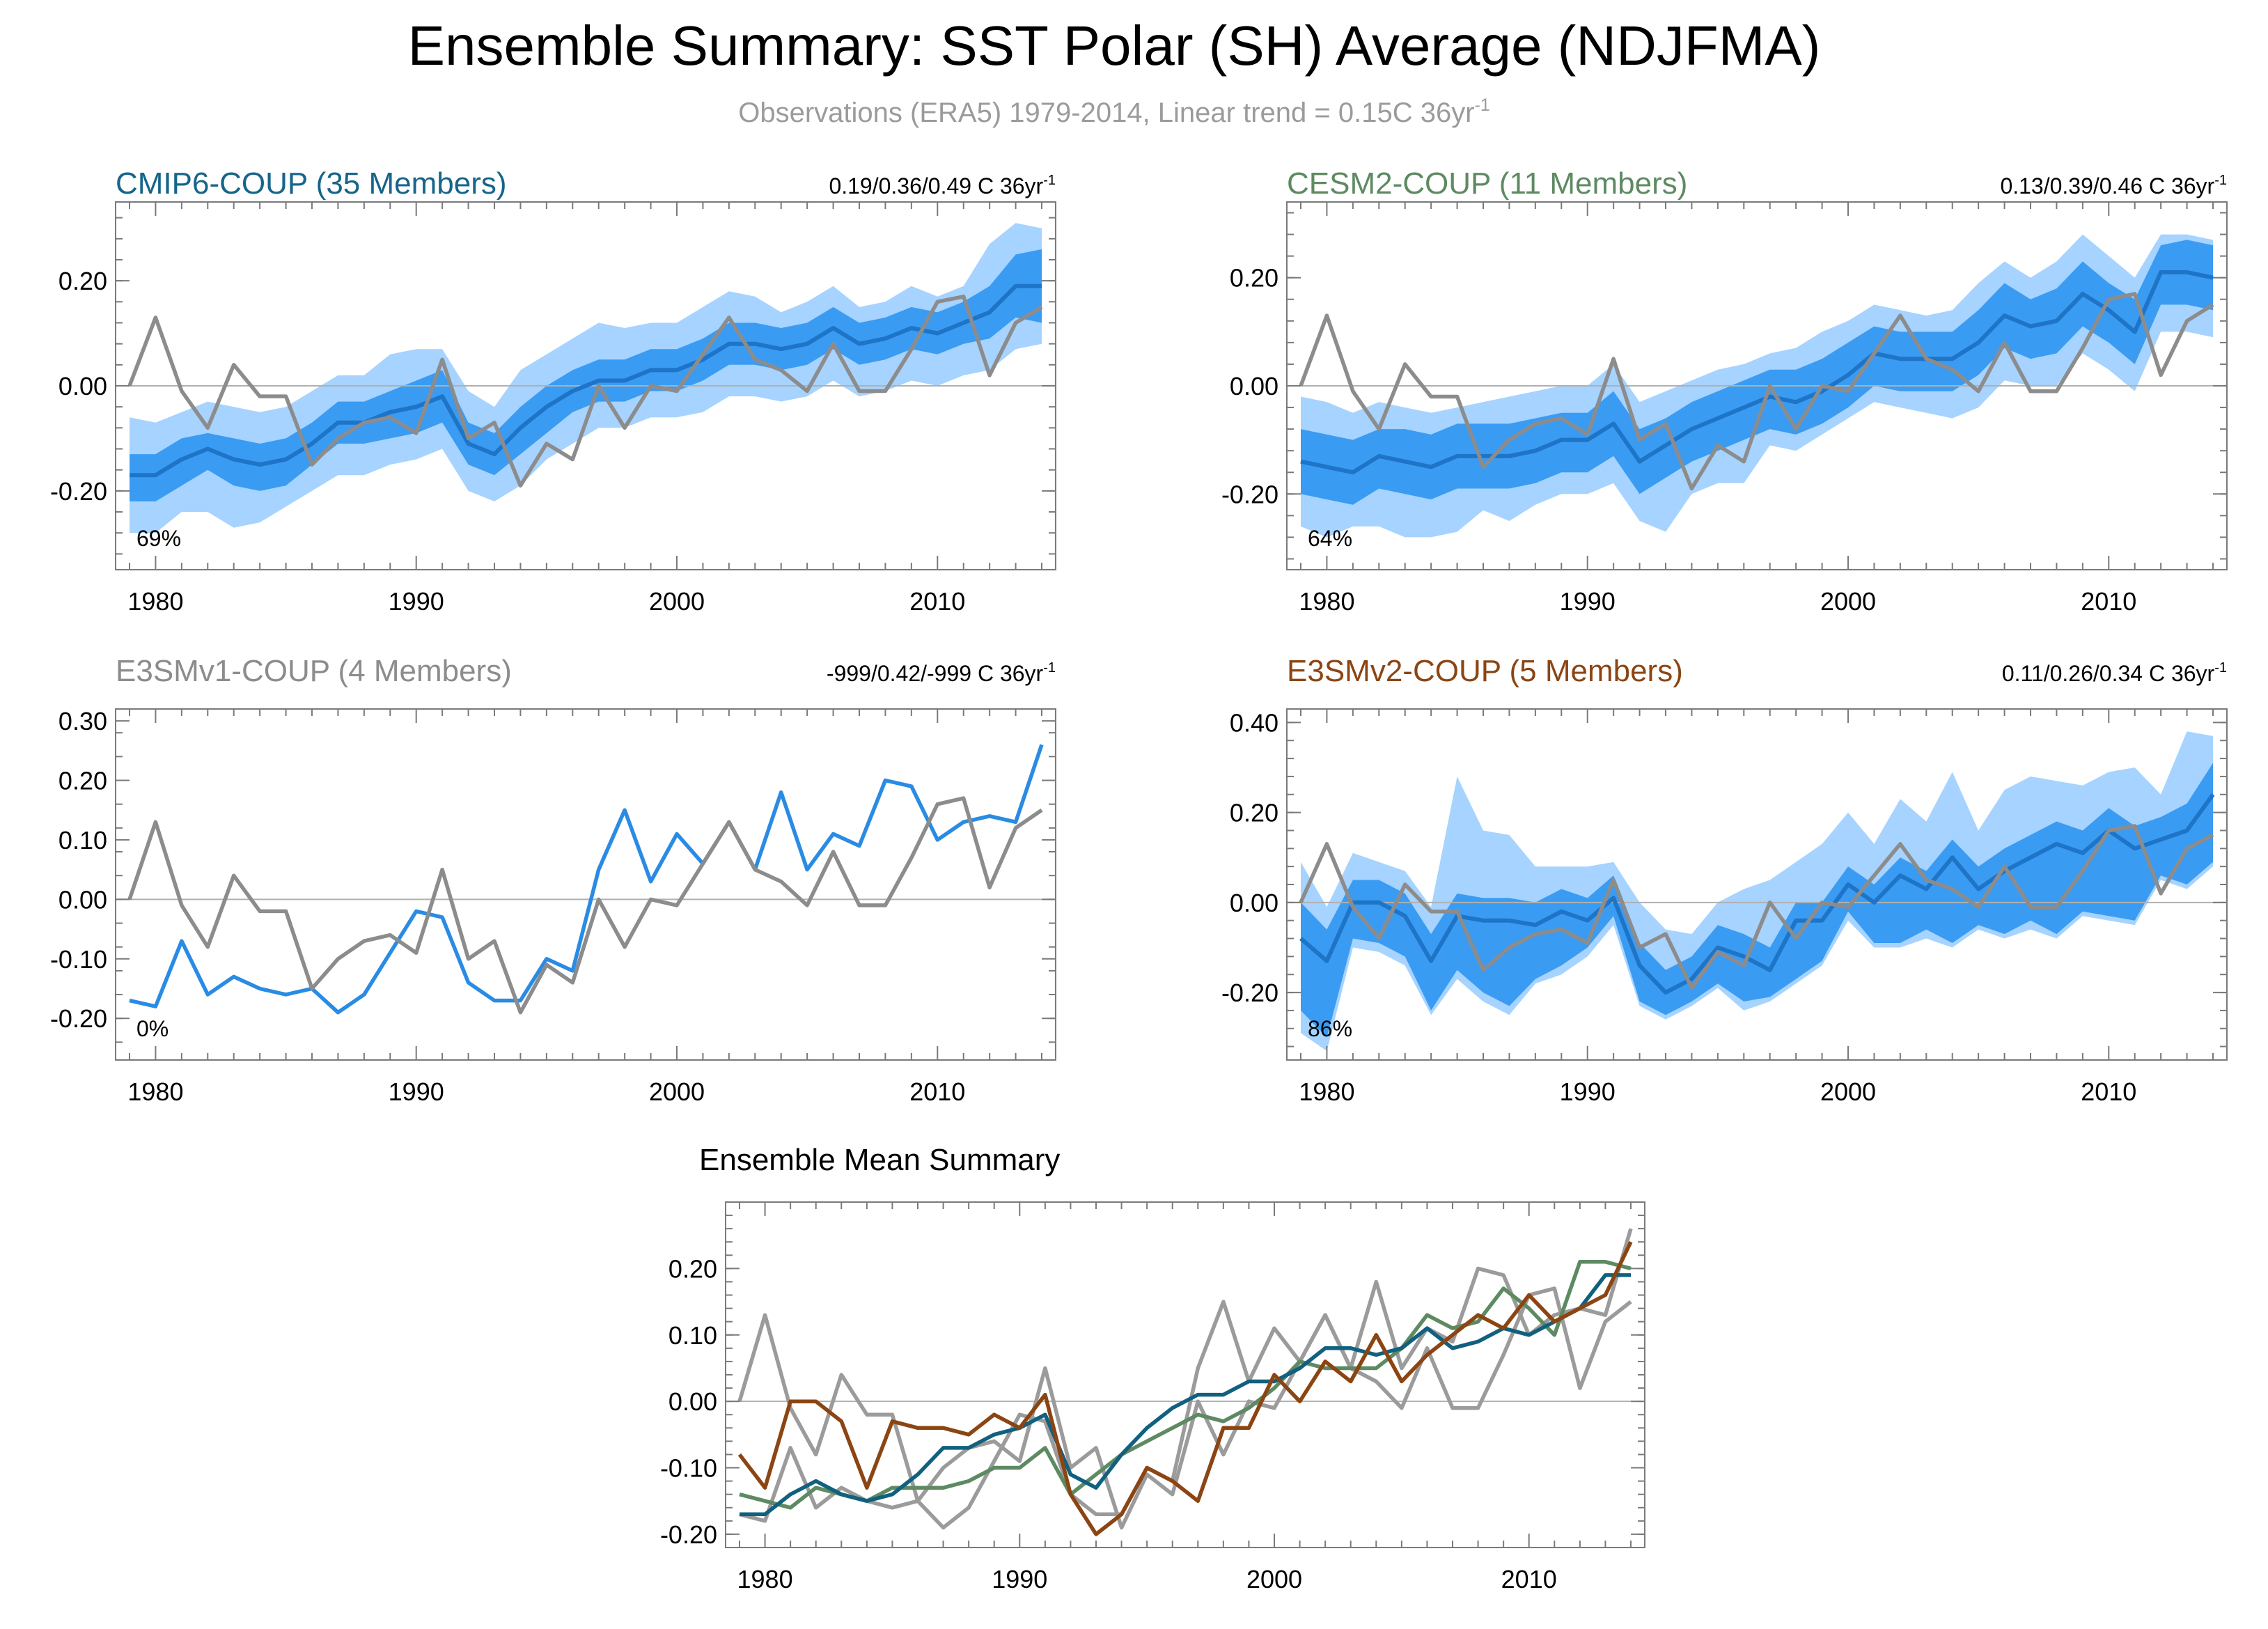  I want to click on y-tick-label: 0.40, so click(1254, 722).